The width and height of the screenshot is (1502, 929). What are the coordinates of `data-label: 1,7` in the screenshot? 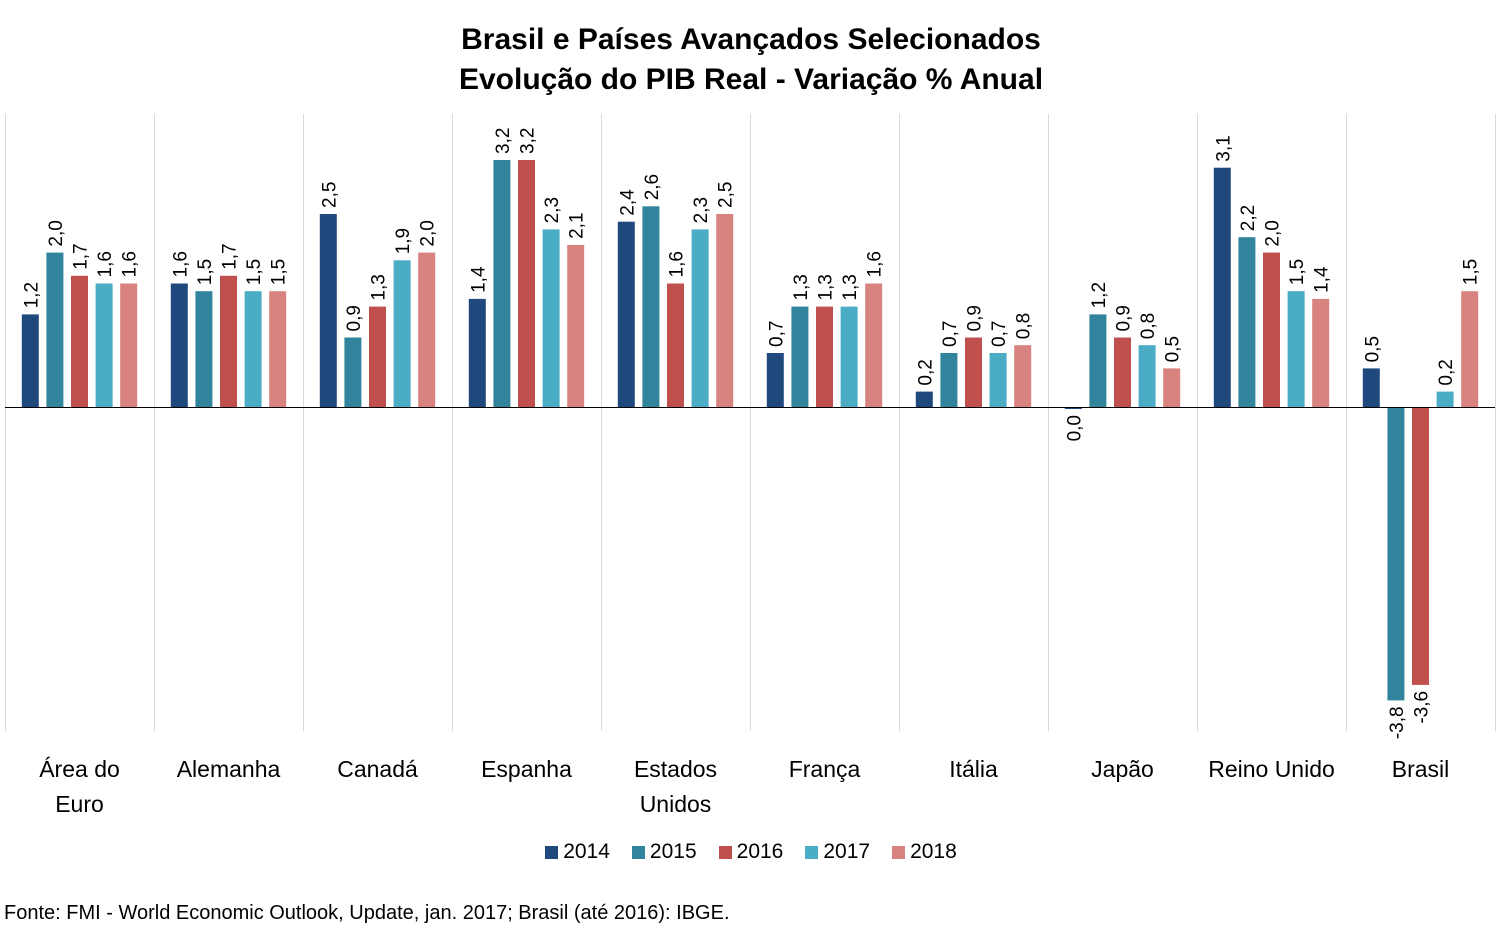 It's located at (230, 256).